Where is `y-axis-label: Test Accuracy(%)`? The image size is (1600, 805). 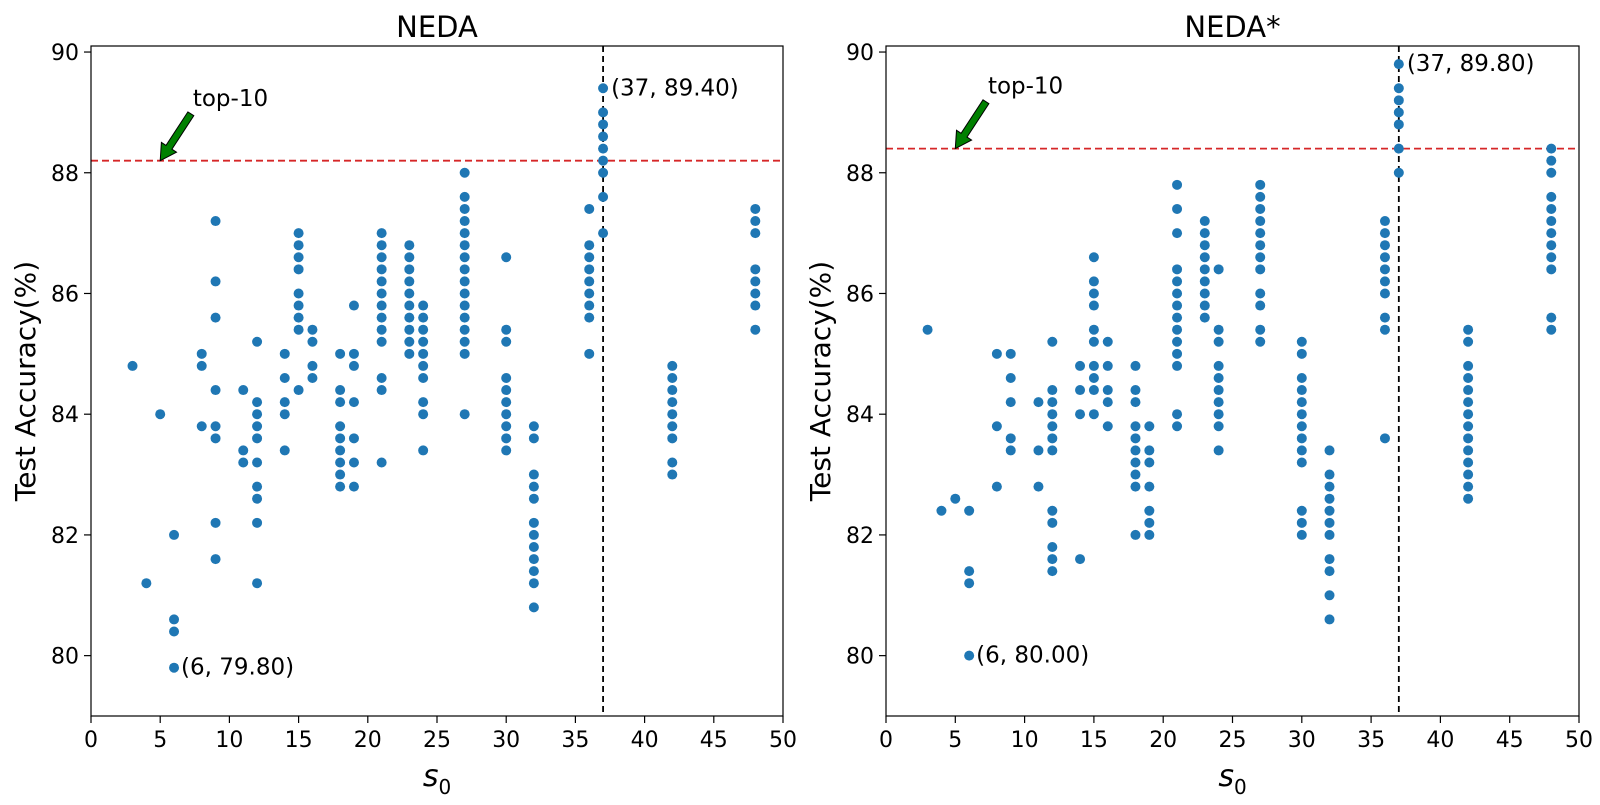 y-axis-label: Test Accuracy(%) is located at coordinates (25, 381).